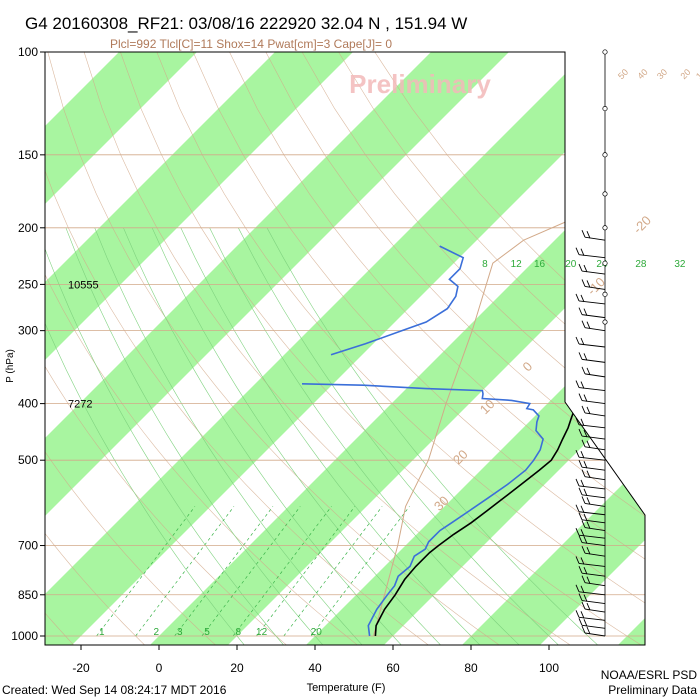 This screenshot has height=700, width=700. What do you see at coordinates (641, 264) in the screenshot?
I see `mixing-ratio-label: 28` at bounding box center [641, 264].